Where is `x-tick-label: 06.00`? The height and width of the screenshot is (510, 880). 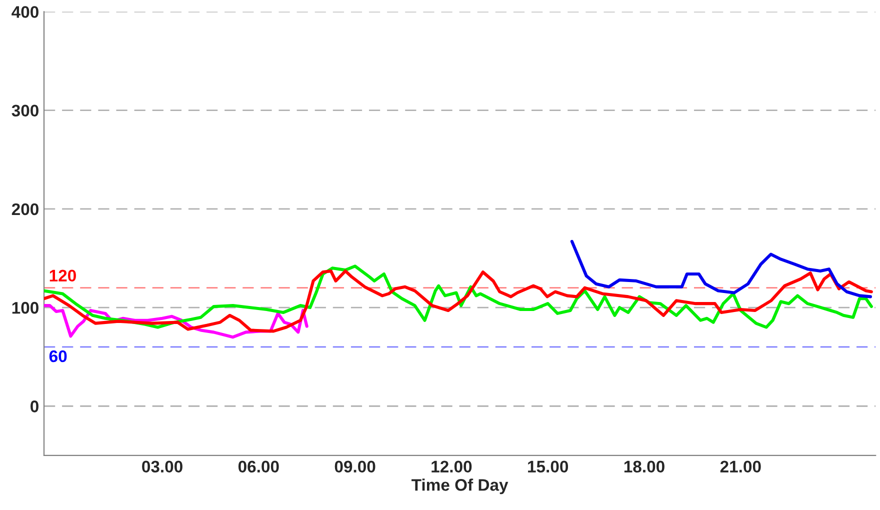
x-tick-label: 06.00 is located at coordinates (258, 466).